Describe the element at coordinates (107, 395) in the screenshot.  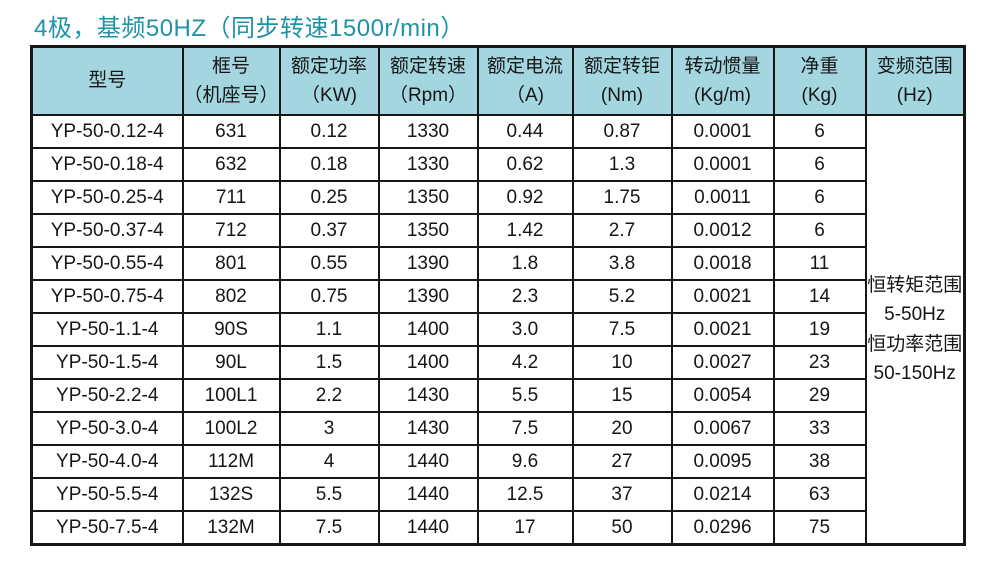
I see `table-cell: YP-50-2.2-4` at that location.